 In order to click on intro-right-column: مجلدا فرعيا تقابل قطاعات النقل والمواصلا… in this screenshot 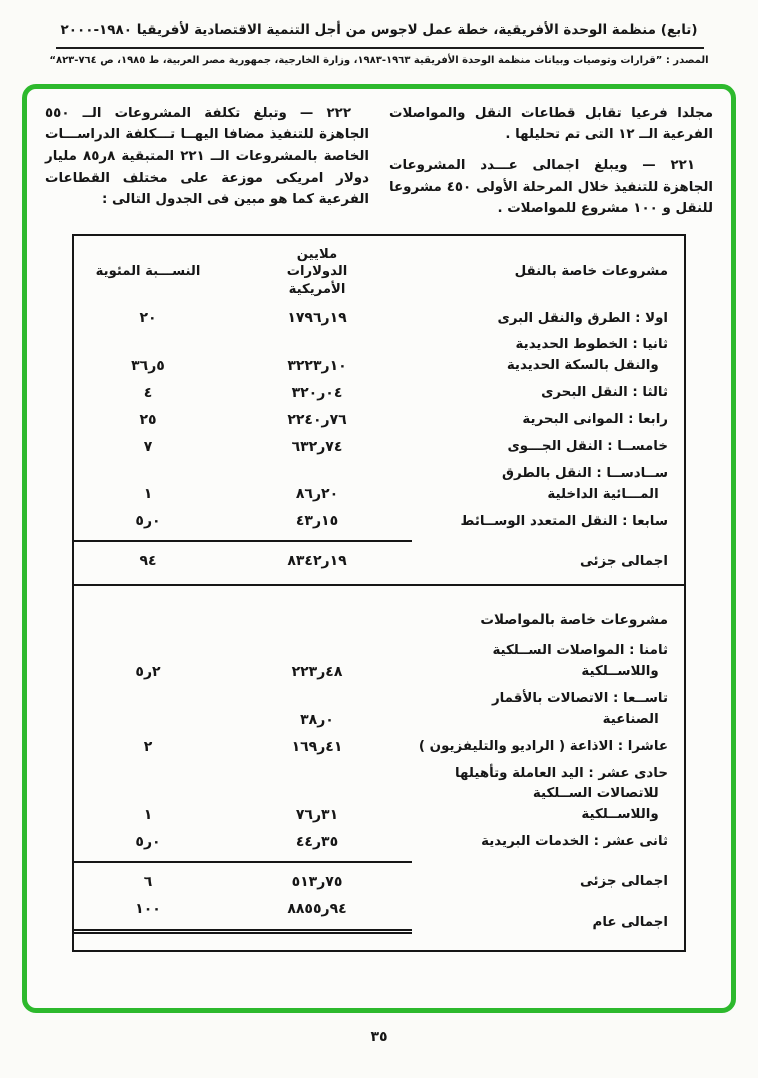, I will do `click(551, 162)`.